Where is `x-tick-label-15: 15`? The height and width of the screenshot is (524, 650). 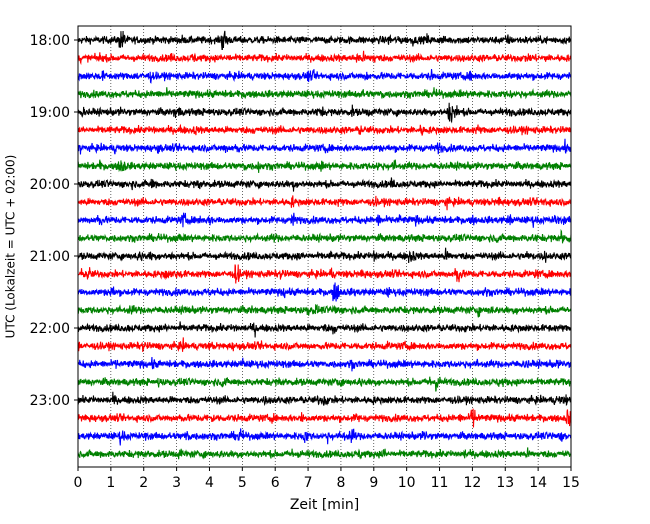 x-tick-label-15: 15 is located at coordinates (571, 483).